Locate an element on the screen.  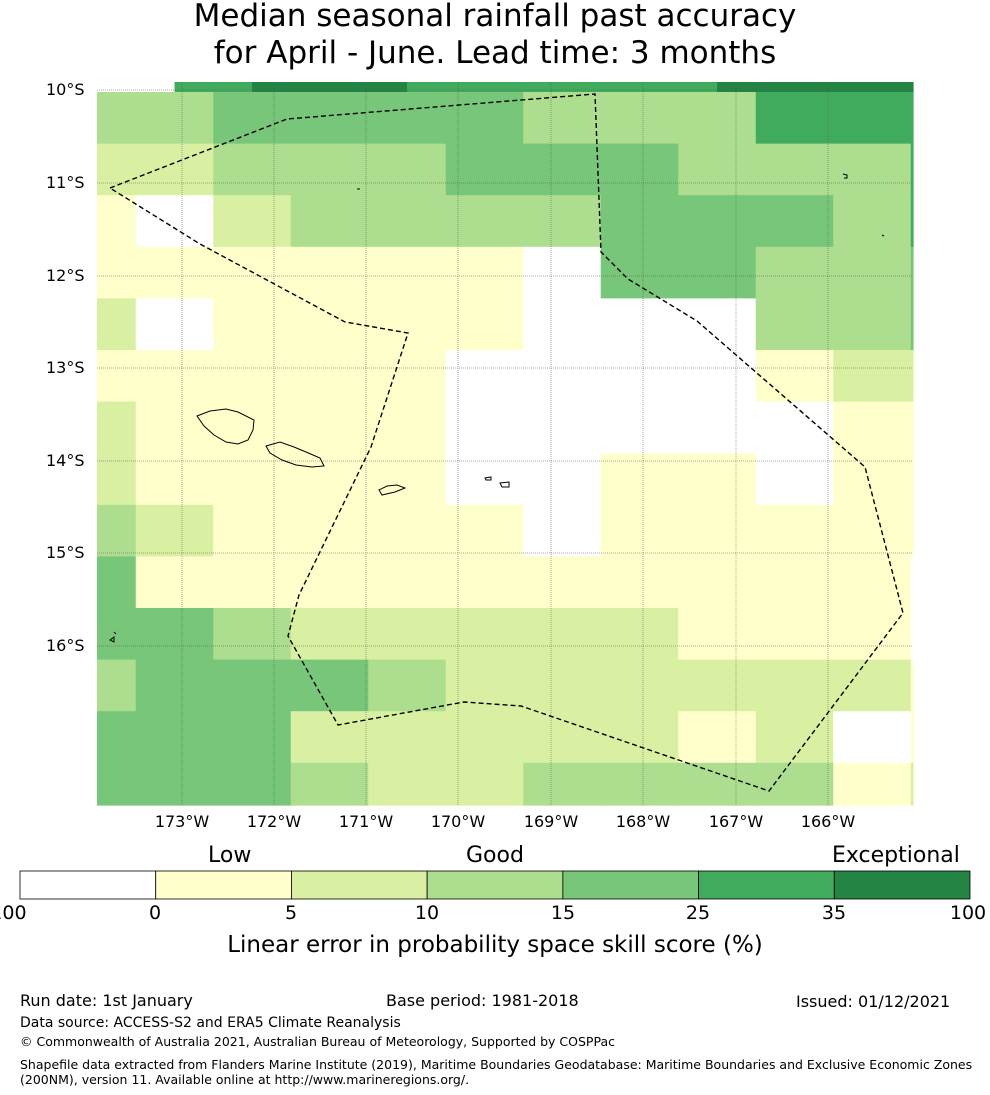
lon-label-172w: 172°W is located at coordinates (274, 821).